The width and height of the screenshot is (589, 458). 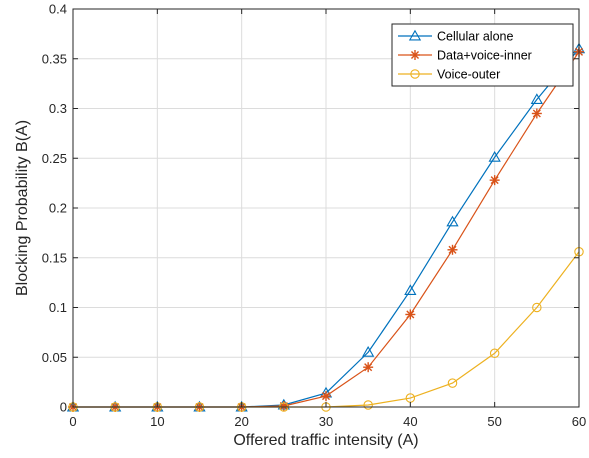 I want to click on legend-label: Cellular alone, so click(x=475, y=37).